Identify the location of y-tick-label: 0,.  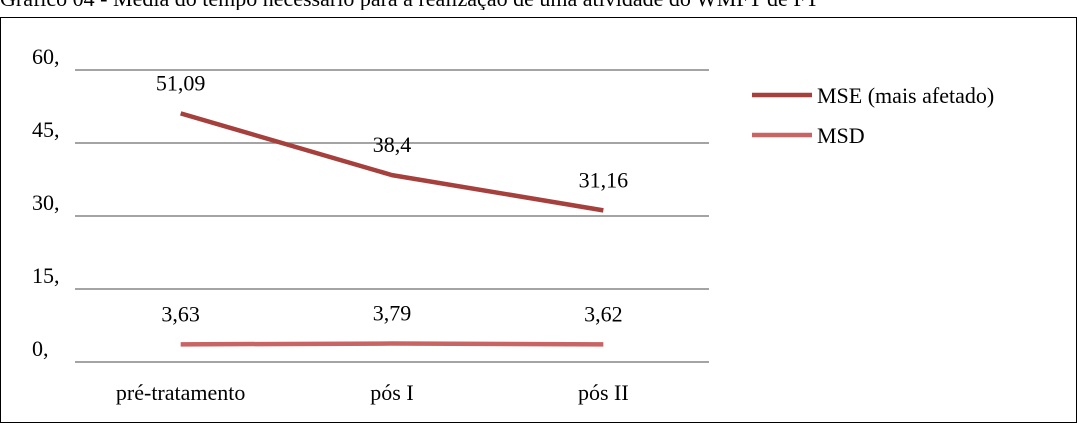
(40, 348).